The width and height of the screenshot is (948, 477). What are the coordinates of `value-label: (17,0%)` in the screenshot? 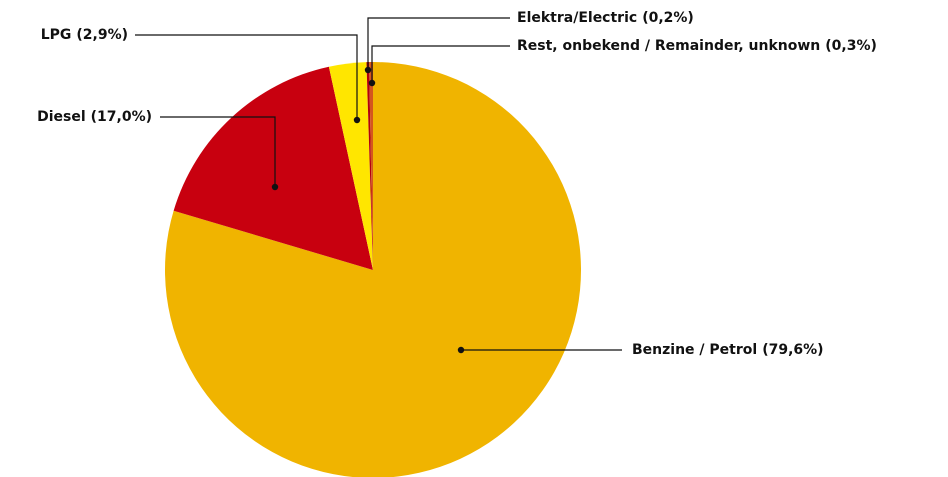 It's located at (121, 117).